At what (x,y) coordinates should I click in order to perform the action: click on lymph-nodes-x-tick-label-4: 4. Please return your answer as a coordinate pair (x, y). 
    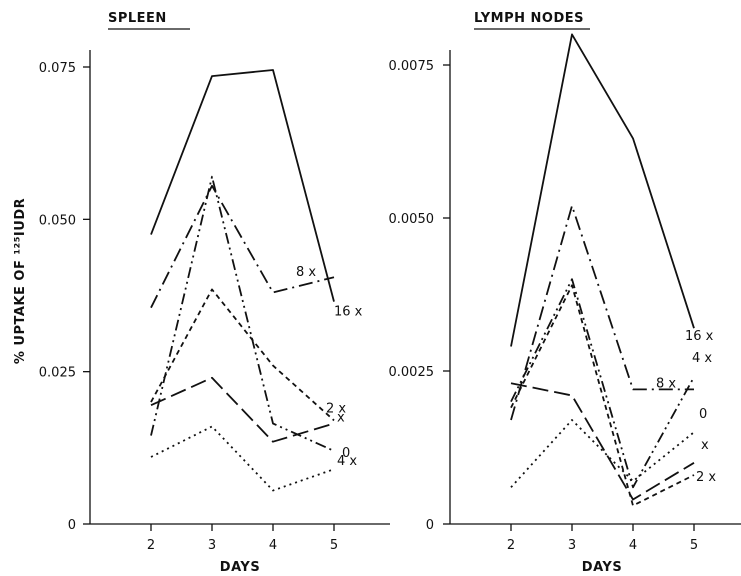
    Looking at the image, I should click on (633, 545).